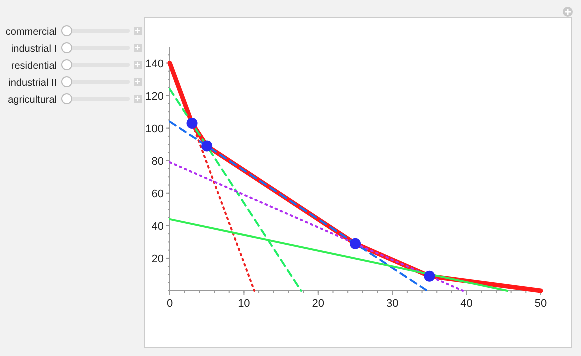 This screenshot has width=581, height=356. Describe the element at coordinates (318, 304) in the screenshot. I see `x-tick-label: 20` at that location.